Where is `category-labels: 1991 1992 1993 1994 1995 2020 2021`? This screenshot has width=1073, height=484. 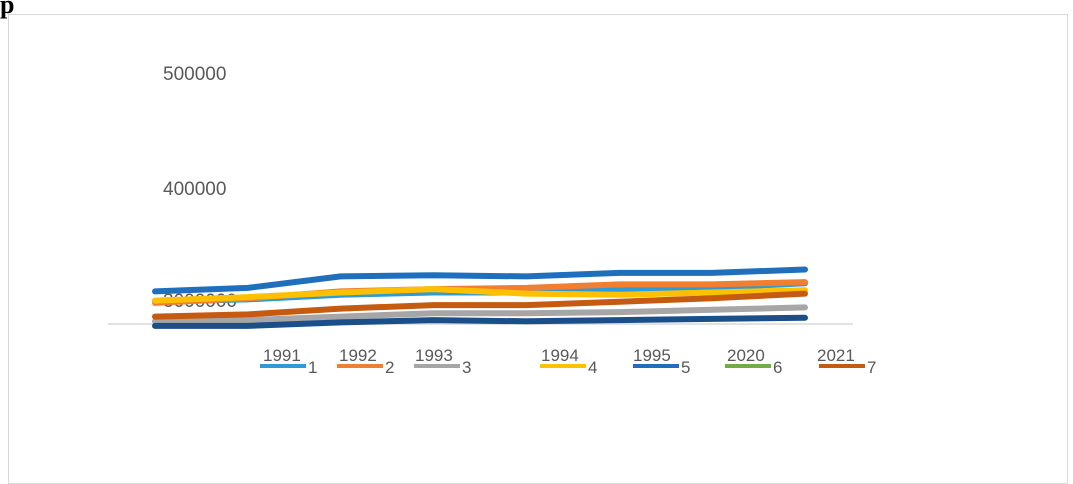 category-labels: 1991 1992 1993 1994 1995 2020 2021 is located at coordinates (559, 355).